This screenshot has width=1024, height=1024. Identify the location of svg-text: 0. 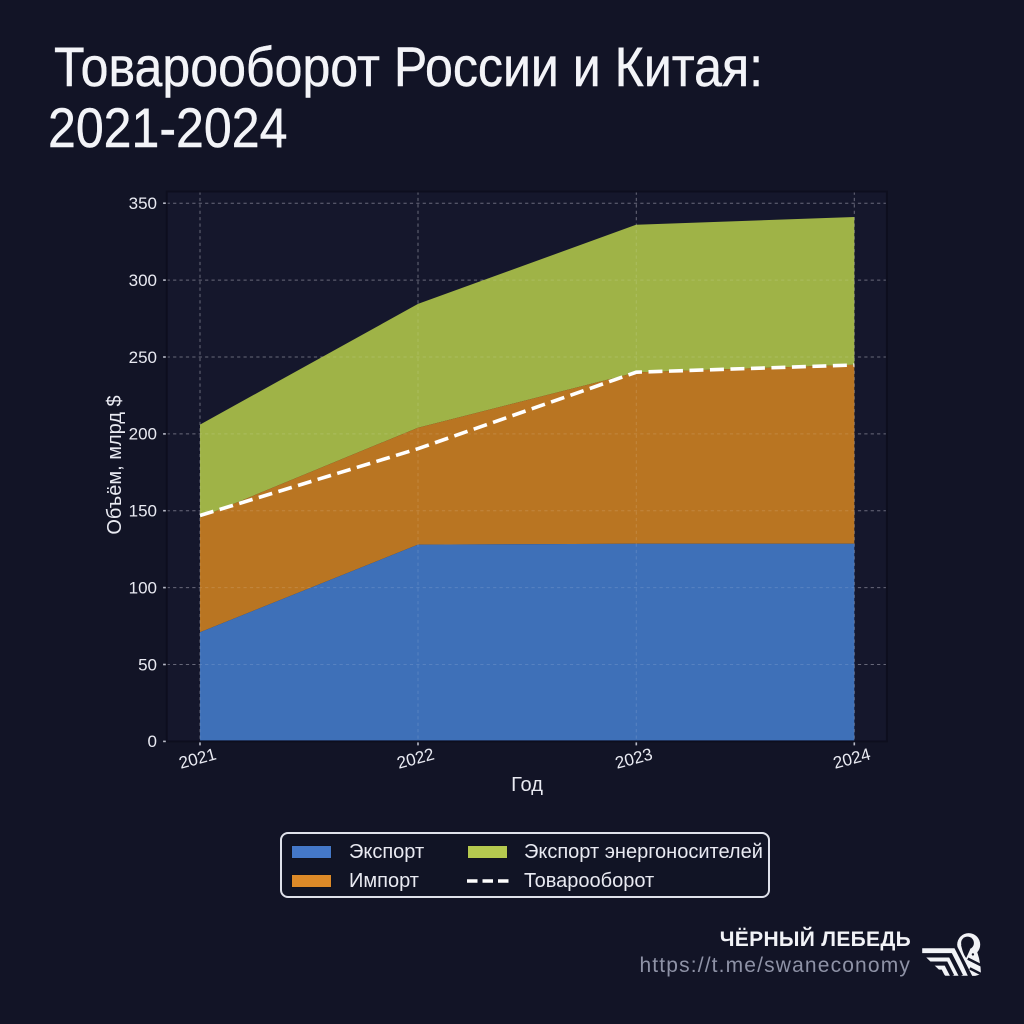
(152, 741).